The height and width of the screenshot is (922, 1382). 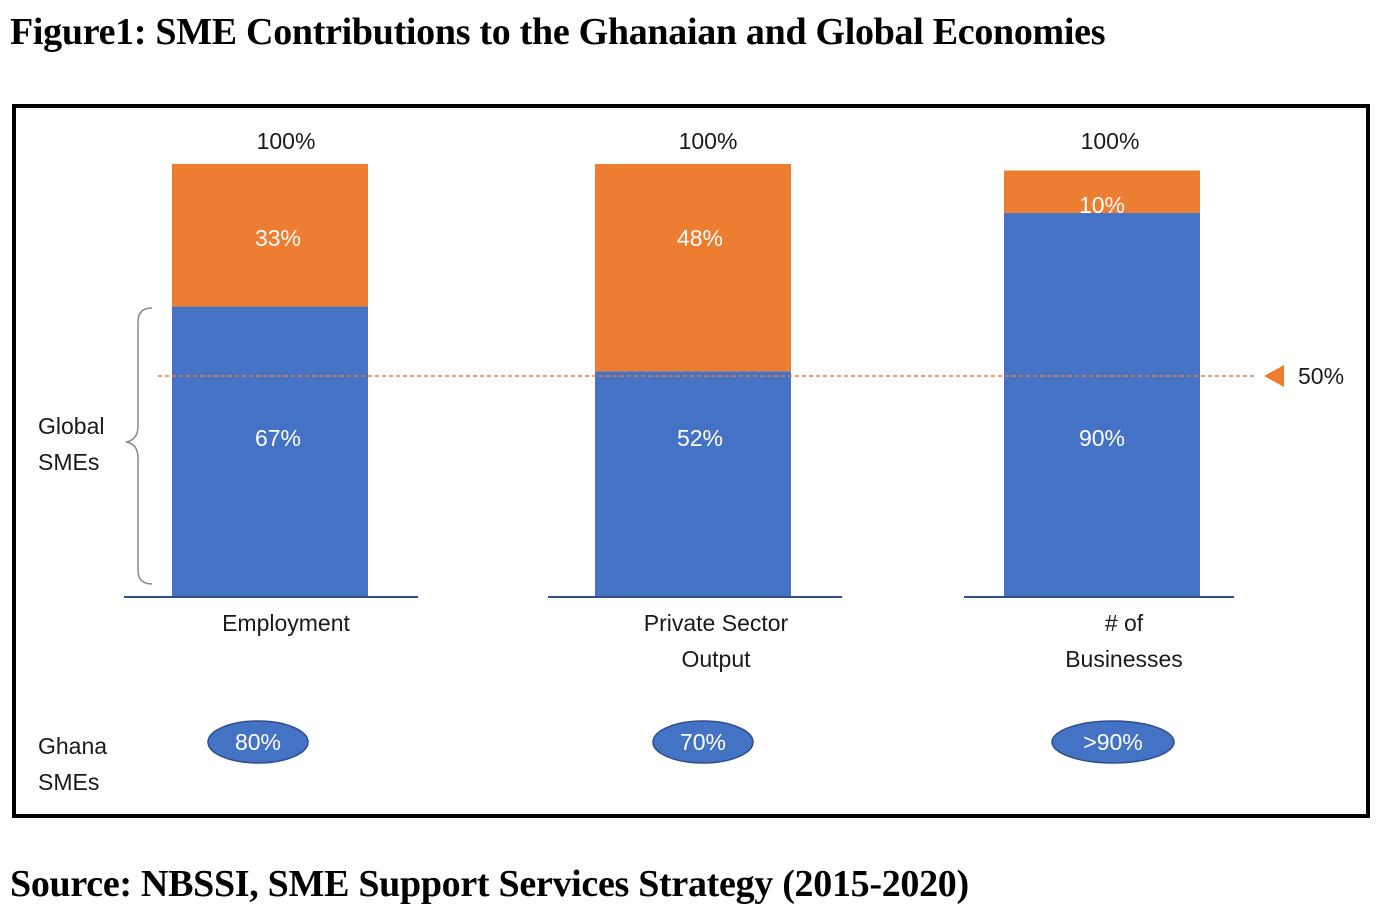 I want to click on category-label: Output, so click(x=716, y=659).